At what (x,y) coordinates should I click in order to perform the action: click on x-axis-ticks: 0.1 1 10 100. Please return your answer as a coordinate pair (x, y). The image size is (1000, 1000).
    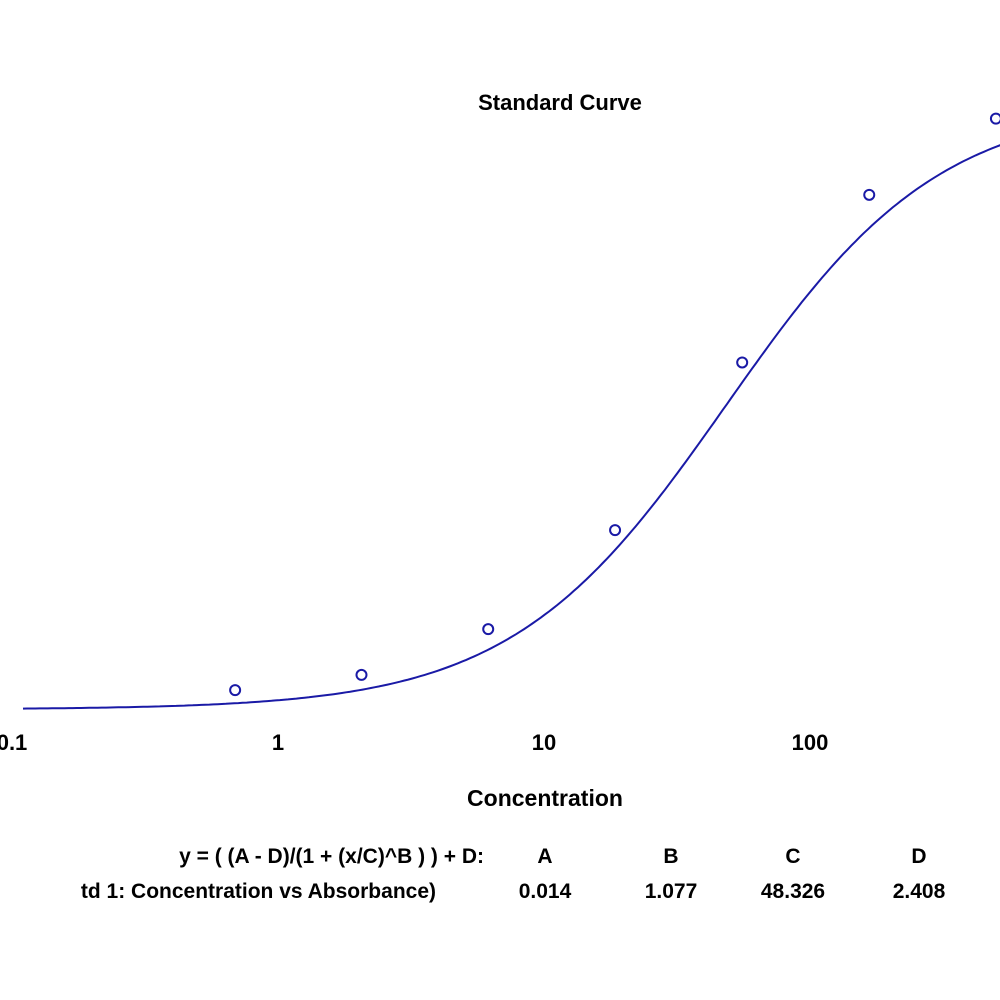
    Looking at the image, I should click on (414, 742).